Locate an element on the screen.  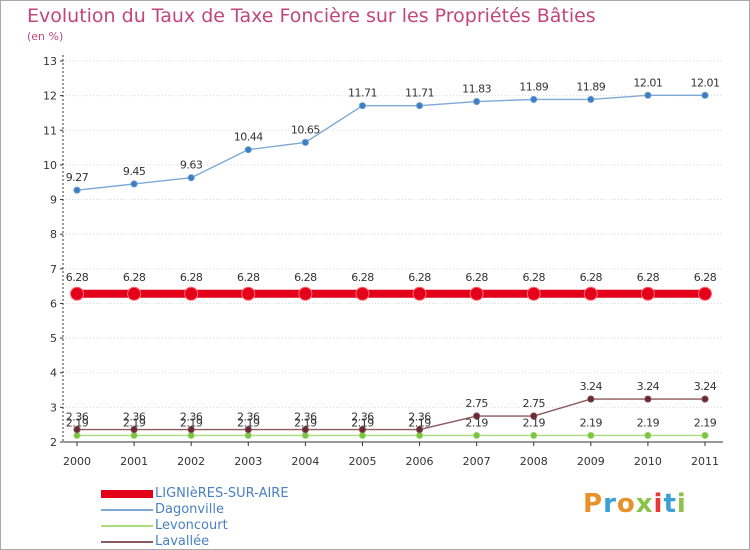
x-tick-label: 2001 is located at coordinates (134, 461).